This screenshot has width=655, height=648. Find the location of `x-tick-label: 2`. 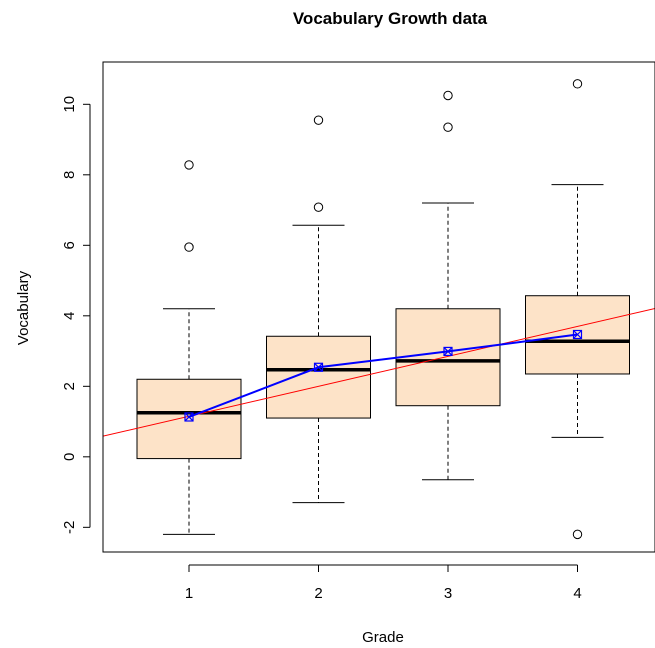

x-tick-label: 2 is located at coordinates (318, 593).